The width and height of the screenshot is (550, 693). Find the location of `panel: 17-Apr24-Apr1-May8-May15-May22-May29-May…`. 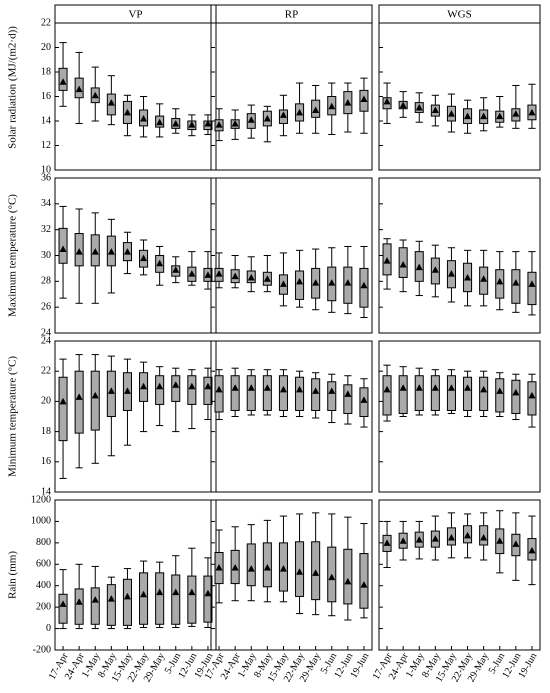

panel: 17-Apr24-Apr1-May8-May15-May22-May29-May… is located at coordinates (288, 591).